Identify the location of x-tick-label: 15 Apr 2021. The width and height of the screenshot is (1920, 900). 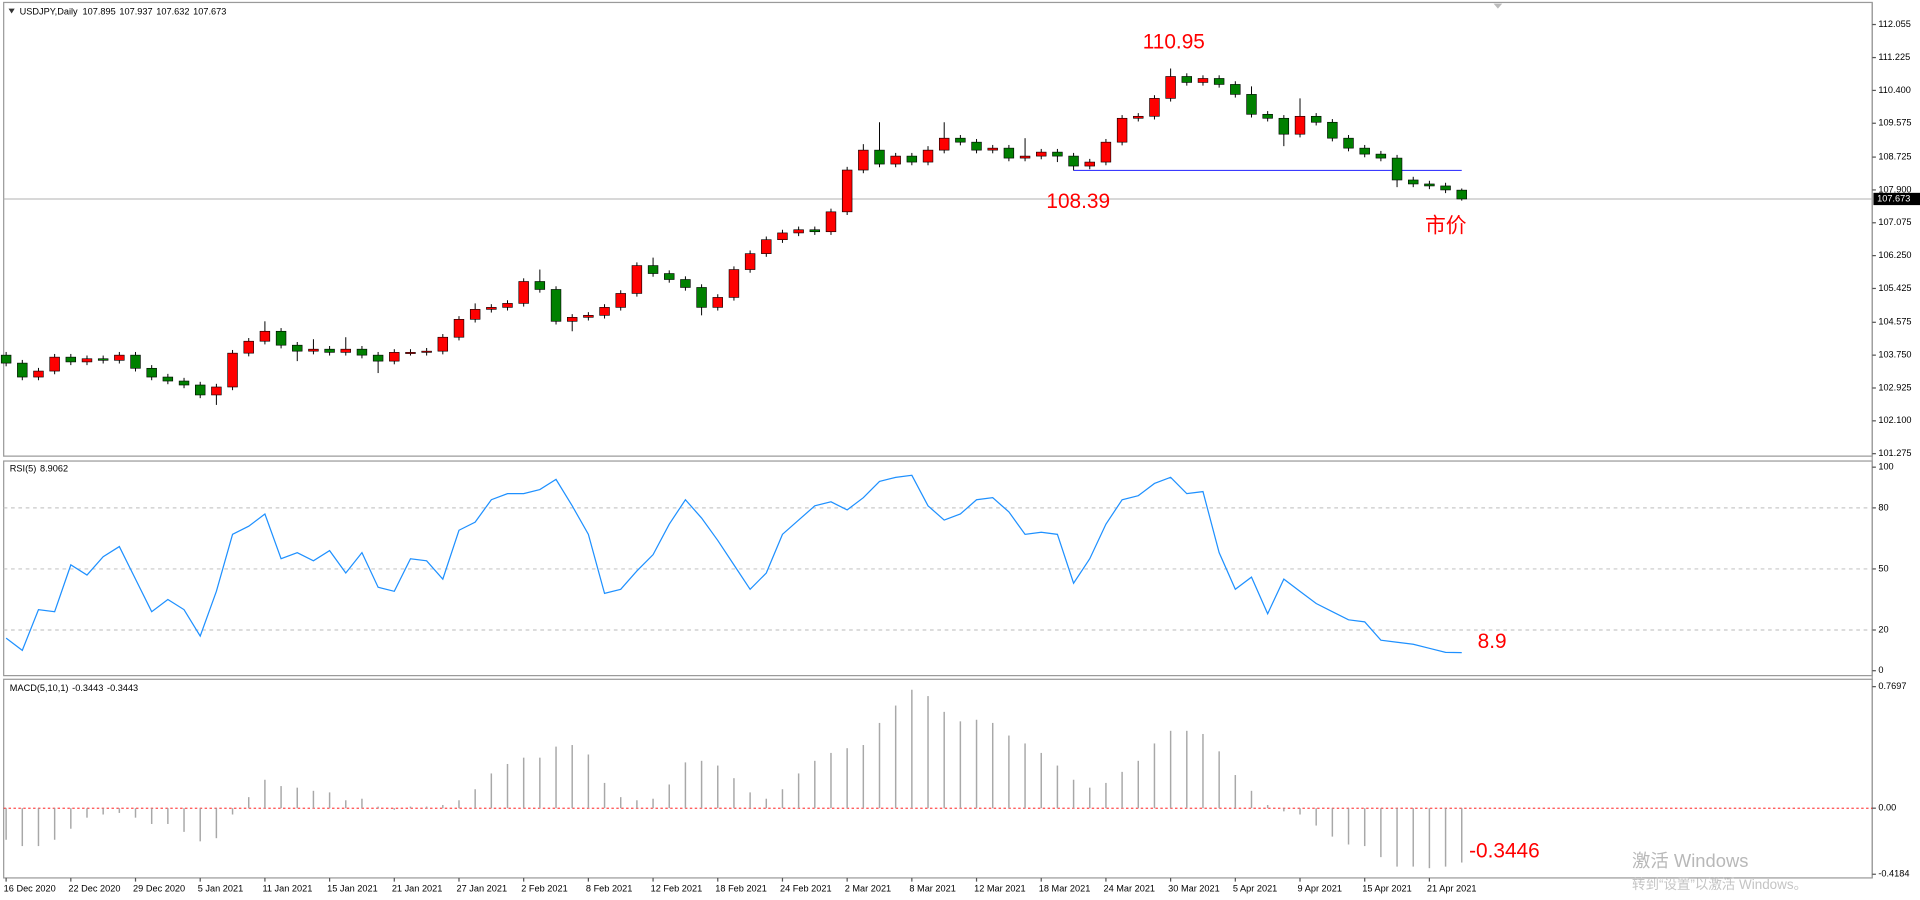
(1387, 888).